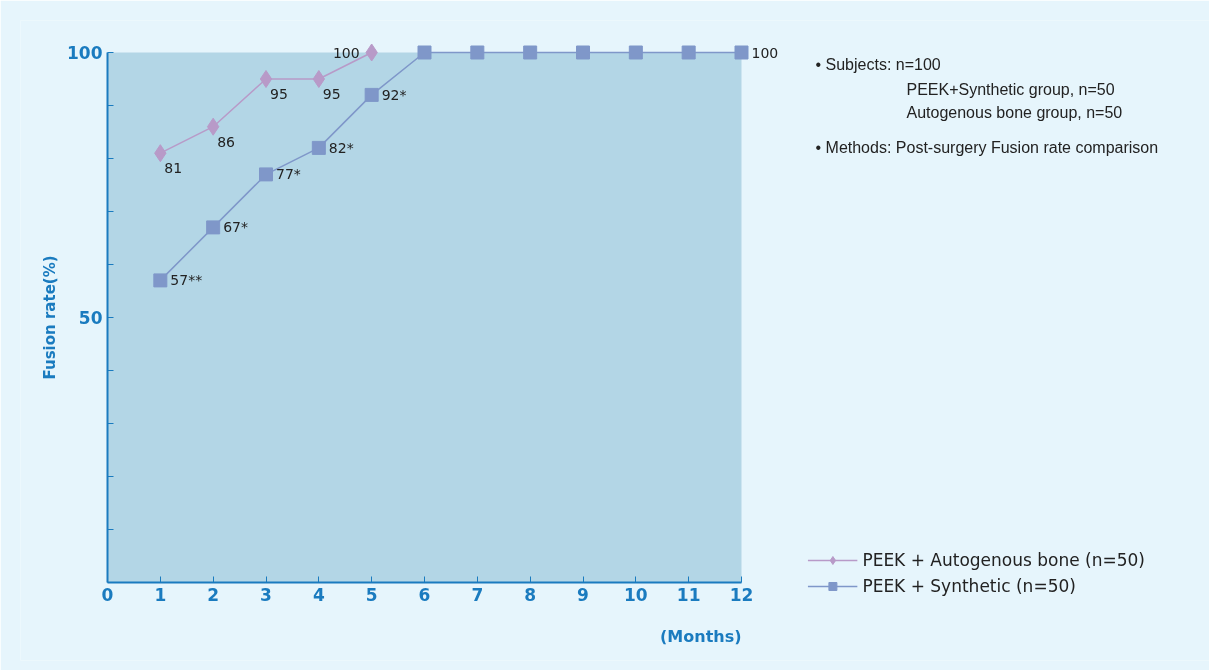 Image resolution: width=1209 pixels, height=670 pixels. Describe the element at coordinates (878, 64) in the screenshot. I see `text: • Subjects: n=100` at that location.